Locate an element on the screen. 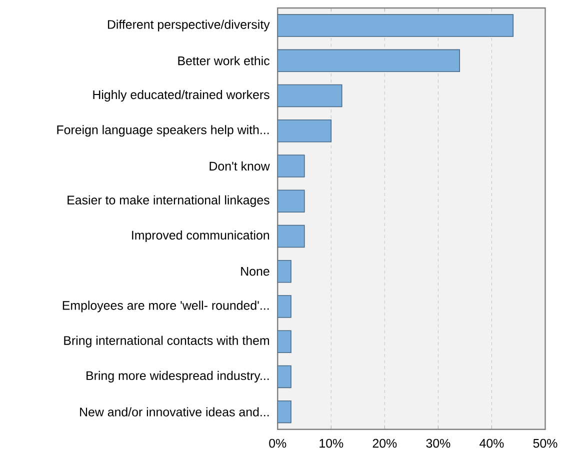  x-tick-label: 10% is located at coordinates (332, 443).